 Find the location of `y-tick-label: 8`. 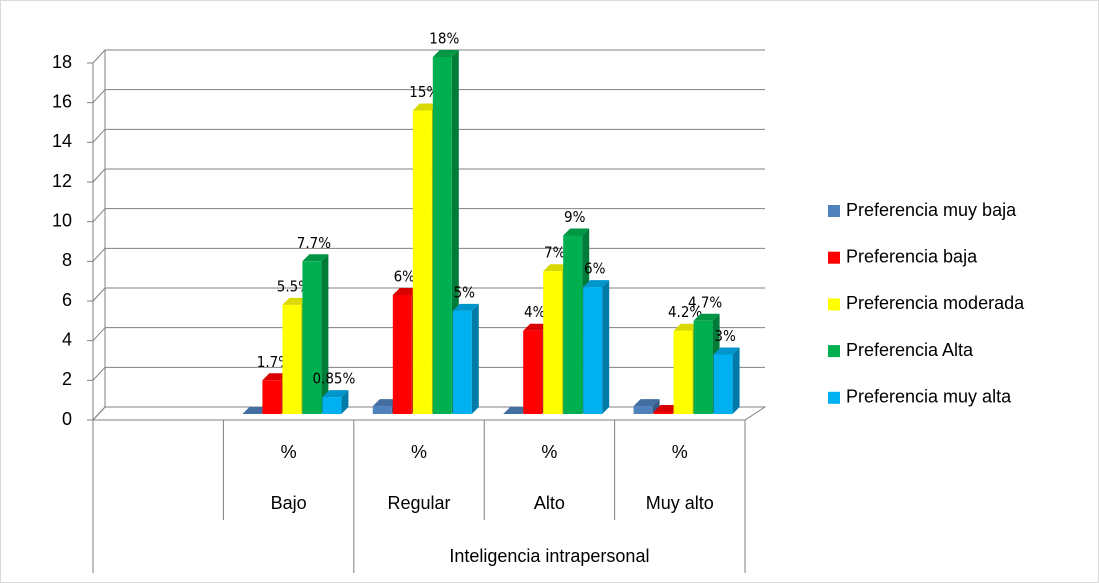

y-tick-label: 8 is located at coordinates (67, 260).